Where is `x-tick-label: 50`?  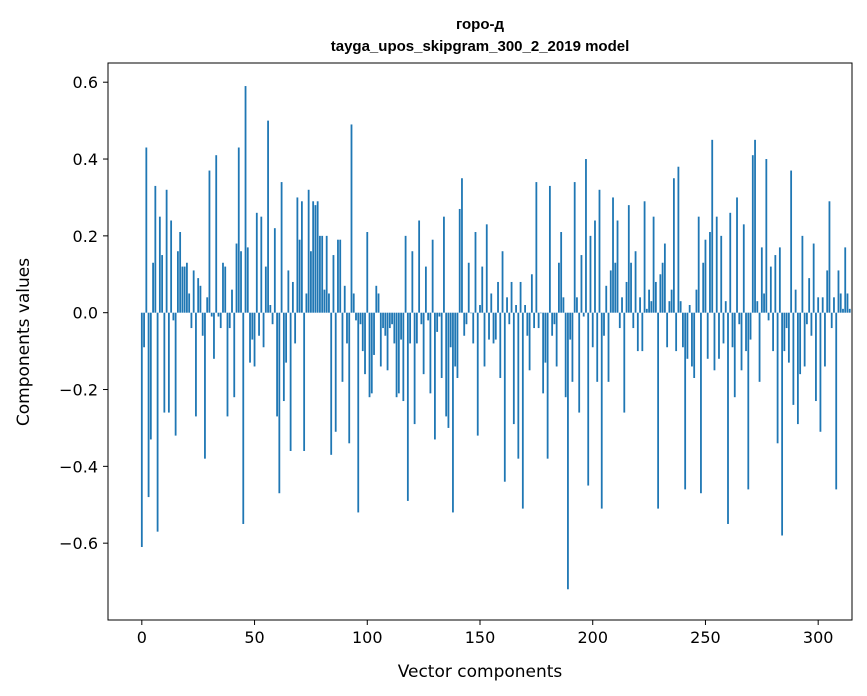 x-tick-label: 50 is located at coordinates (254, 637).